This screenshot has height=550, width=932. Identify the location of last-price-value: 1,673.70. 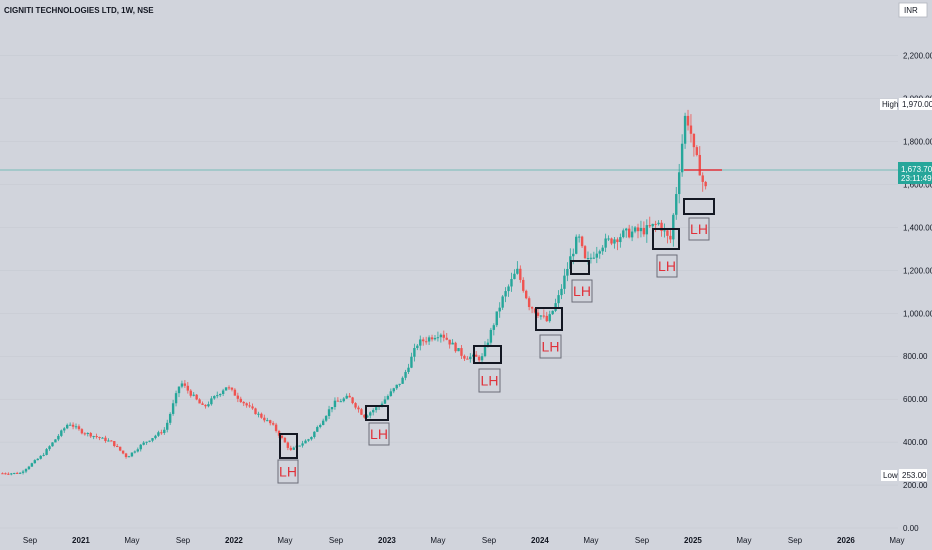
(916, 169).